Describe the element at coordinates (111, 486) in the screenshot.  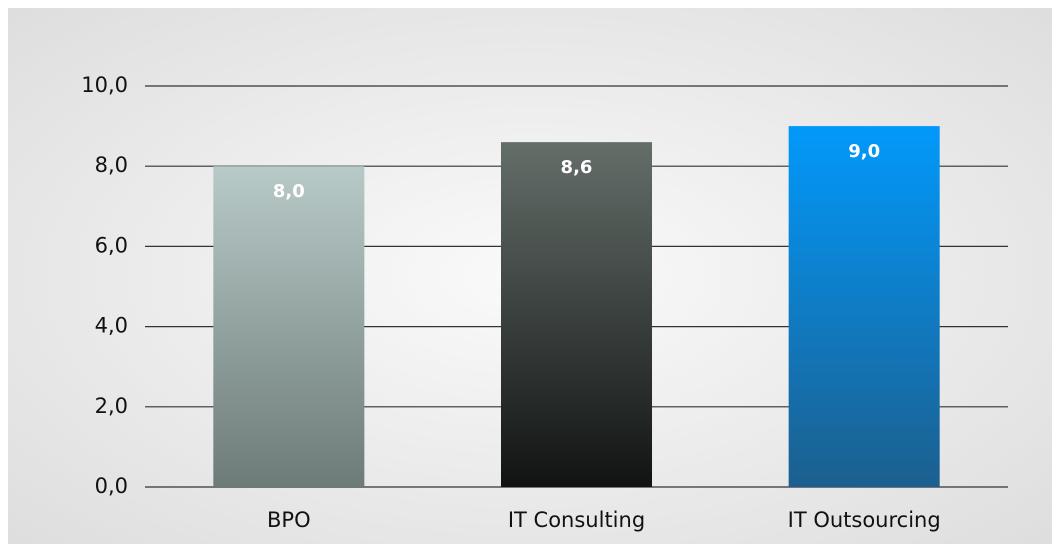
I see `y-tick-label: 0,0` at that location.